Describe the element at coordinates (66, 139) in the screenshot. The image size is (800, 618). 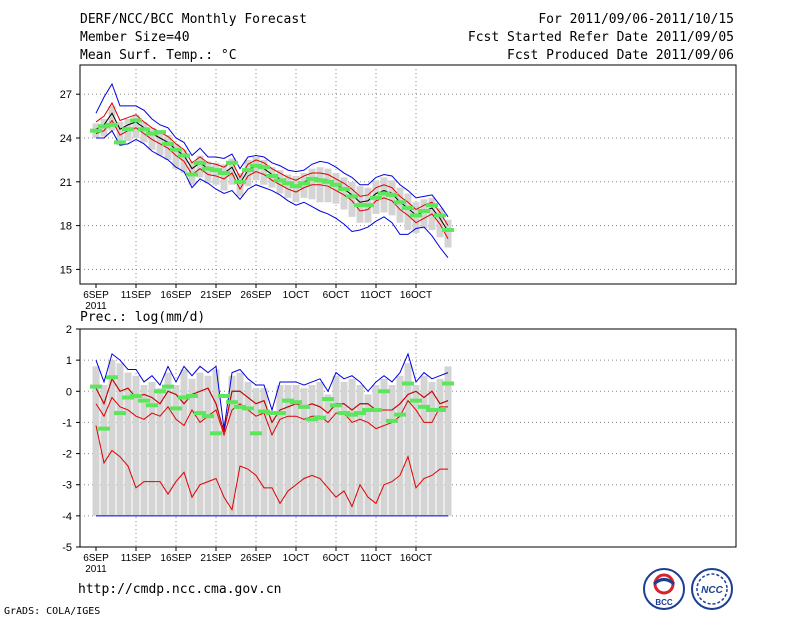
I see `y-tick-label-0-3: 24` at that location.